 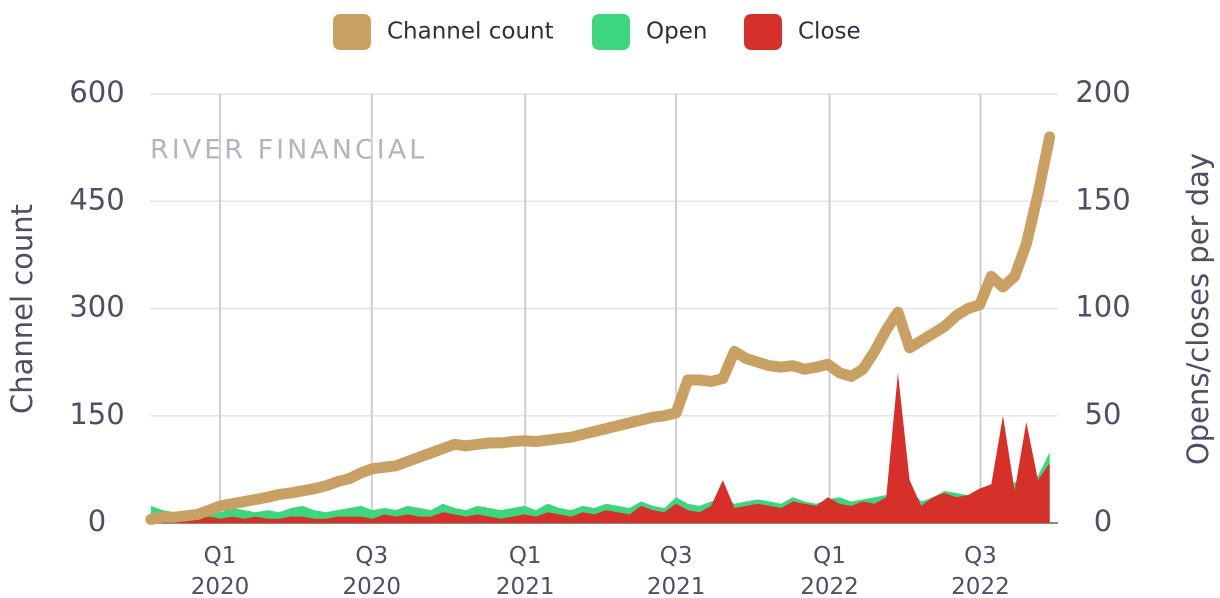 What do you see at coordinates (22, 309) in the screenshot?
I see `y-axis-title: Channel count` at bounding box center [22, 309].